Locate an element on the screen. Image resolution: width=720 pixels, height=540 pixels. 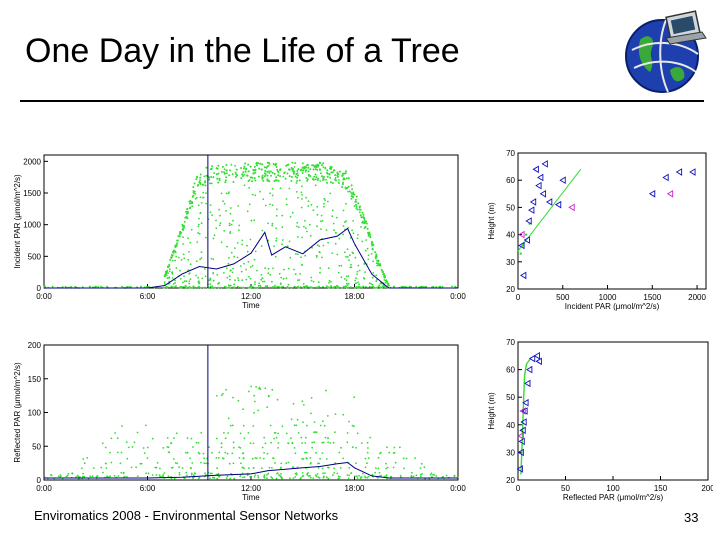
x-tick-label: 12:00 is located at coordinates (251, 488).